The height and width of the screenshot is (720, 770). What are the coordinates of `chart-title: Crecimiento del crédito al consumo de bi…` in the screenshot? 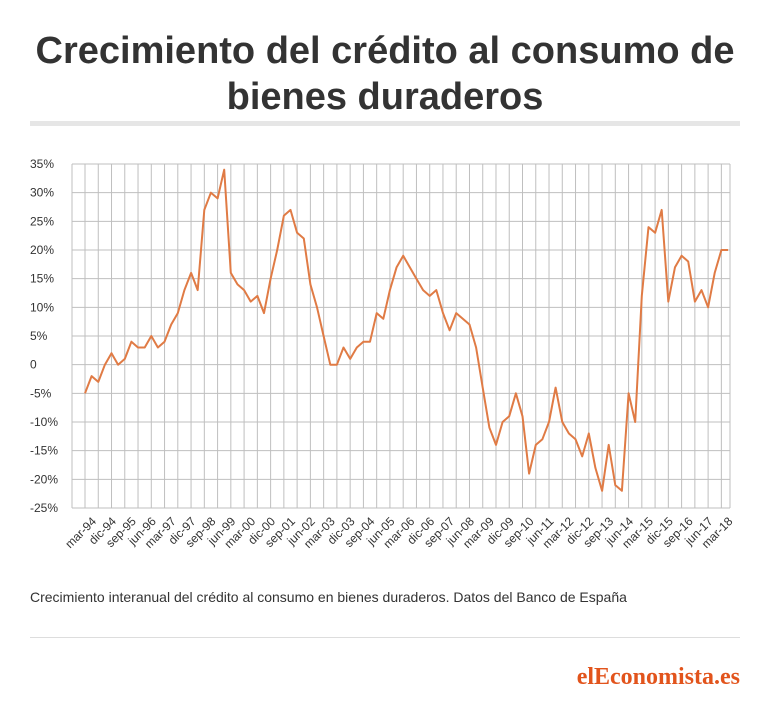 It's located at (385, 74).